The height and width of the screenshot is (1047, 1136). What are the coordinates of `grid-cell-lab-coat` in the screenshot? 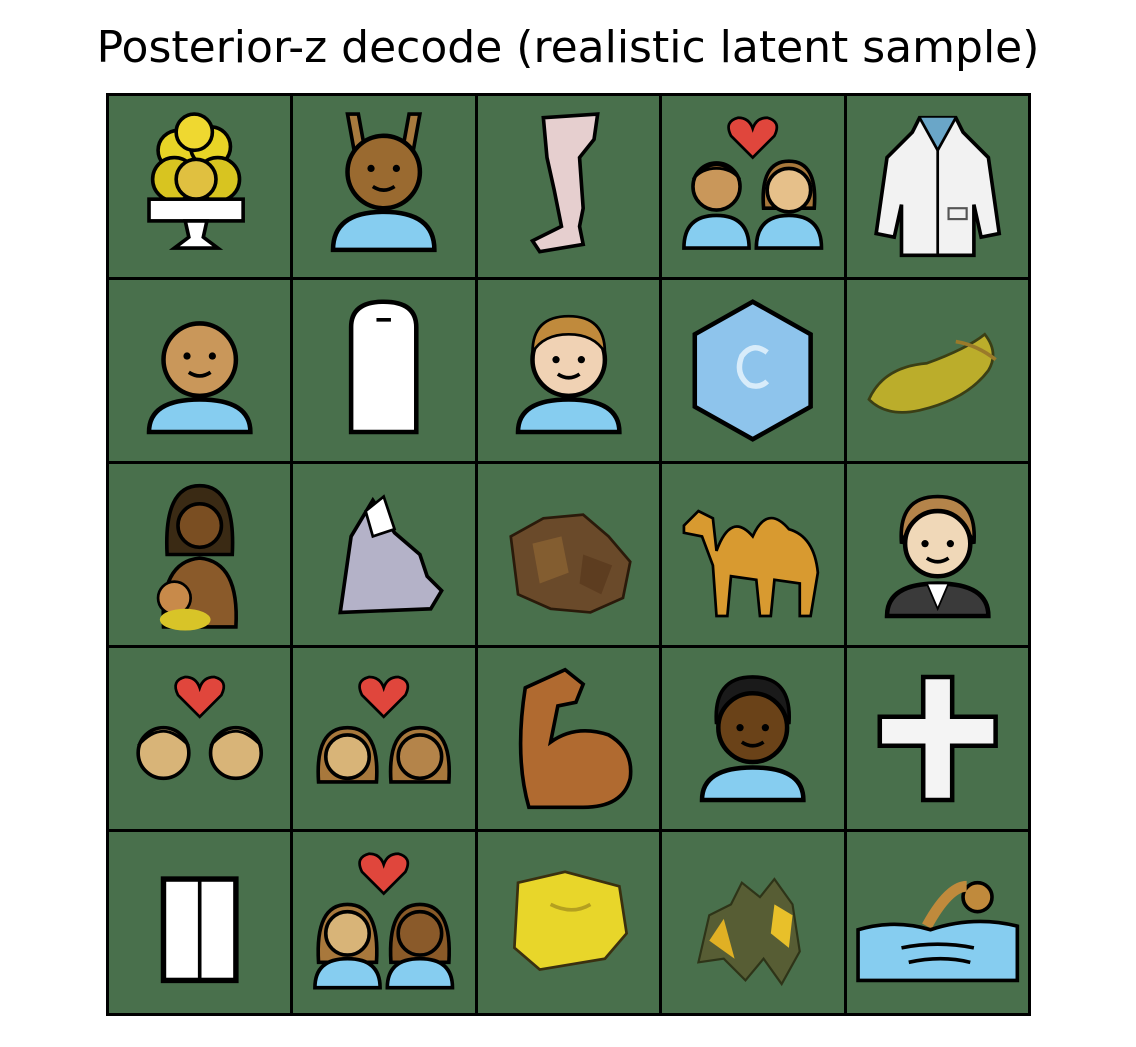 It's located at (937, 186).